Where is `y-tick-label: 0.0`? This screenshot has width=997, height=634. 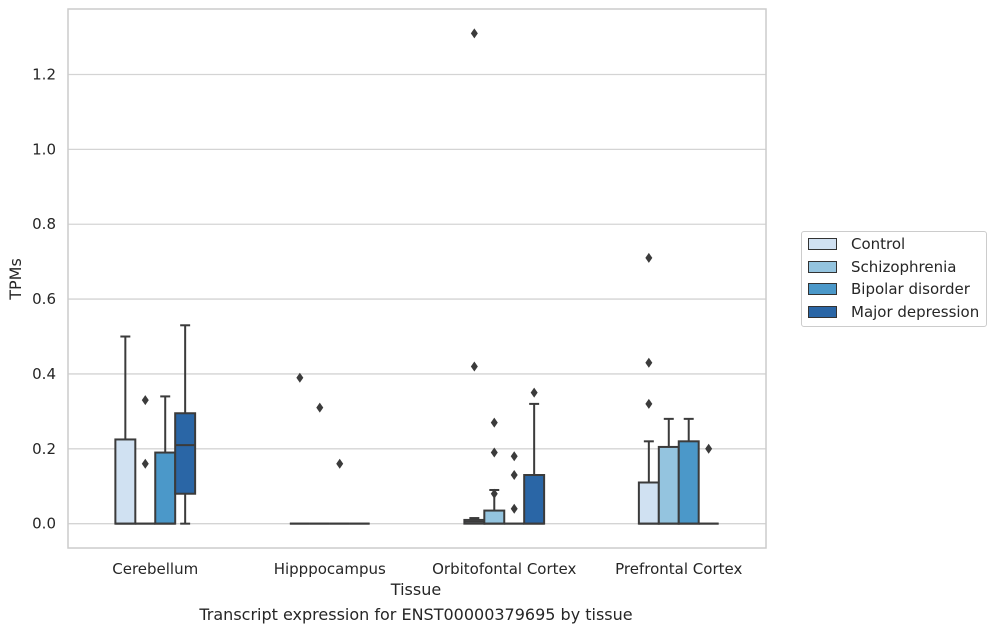 y-tick-label: 0.0 is located at coordinates (44, 524).